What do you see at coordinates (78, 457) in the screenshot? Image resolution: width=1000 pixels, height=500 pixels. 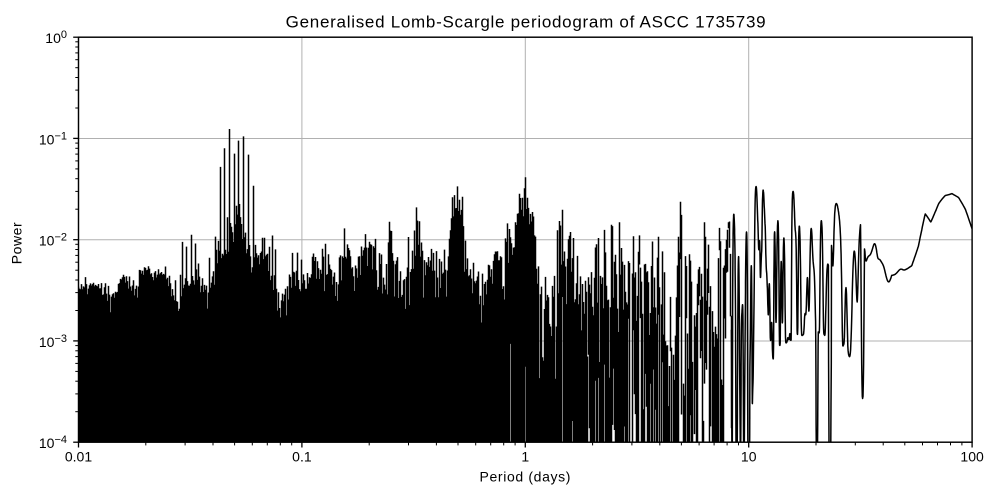 I see `svg-text: 0.01` at bounding box center [78, 457].